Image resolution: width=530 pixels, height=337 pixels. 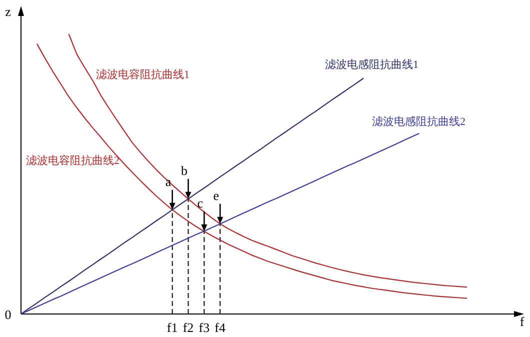 What do you see at coordinates (8, 314) in the screenshot?
I see `text: 0` at bounding box center [8, 314].